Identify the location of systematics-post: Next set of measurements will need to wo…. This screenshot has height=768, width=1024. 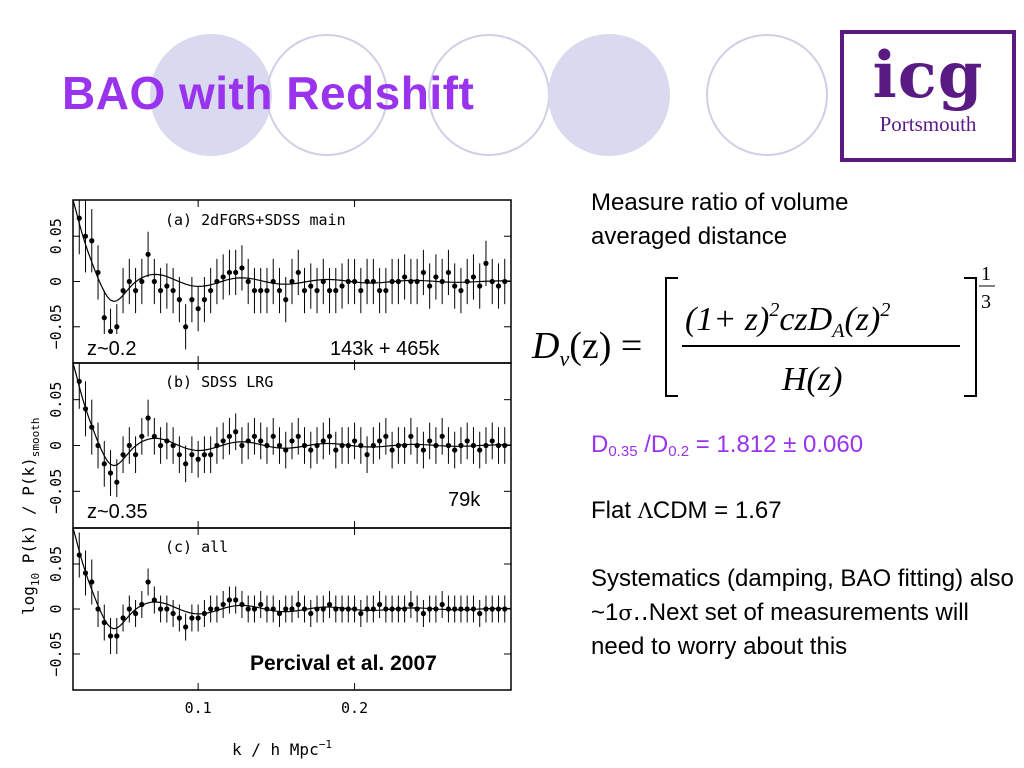
(780, 629).